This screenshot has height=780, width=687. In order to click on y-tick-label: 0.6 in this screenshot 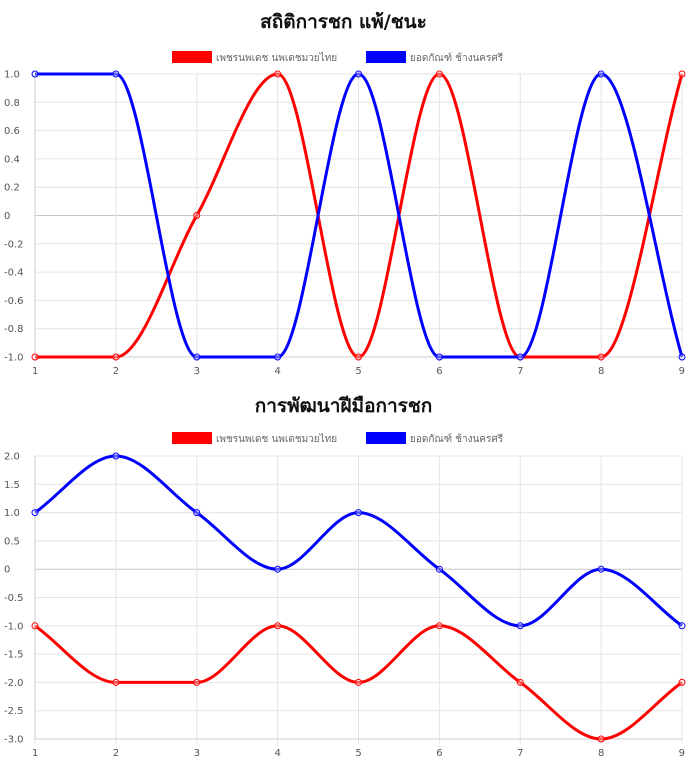, I will do `click(12, 131)`.